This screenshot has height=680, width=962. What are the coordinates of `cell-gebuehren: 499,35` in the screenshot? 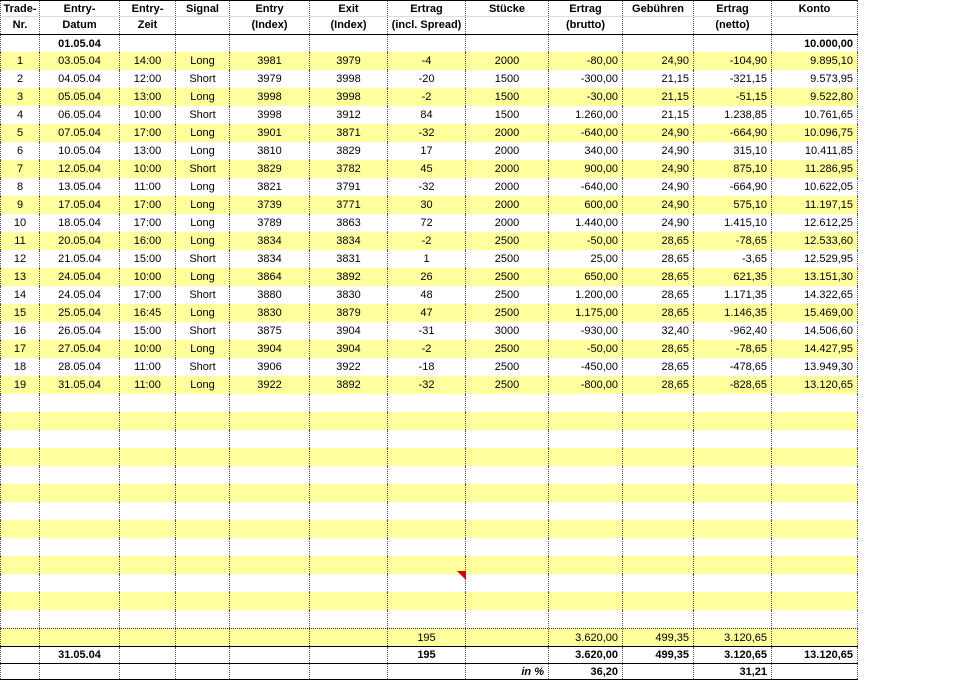 It's located at (658, 655).